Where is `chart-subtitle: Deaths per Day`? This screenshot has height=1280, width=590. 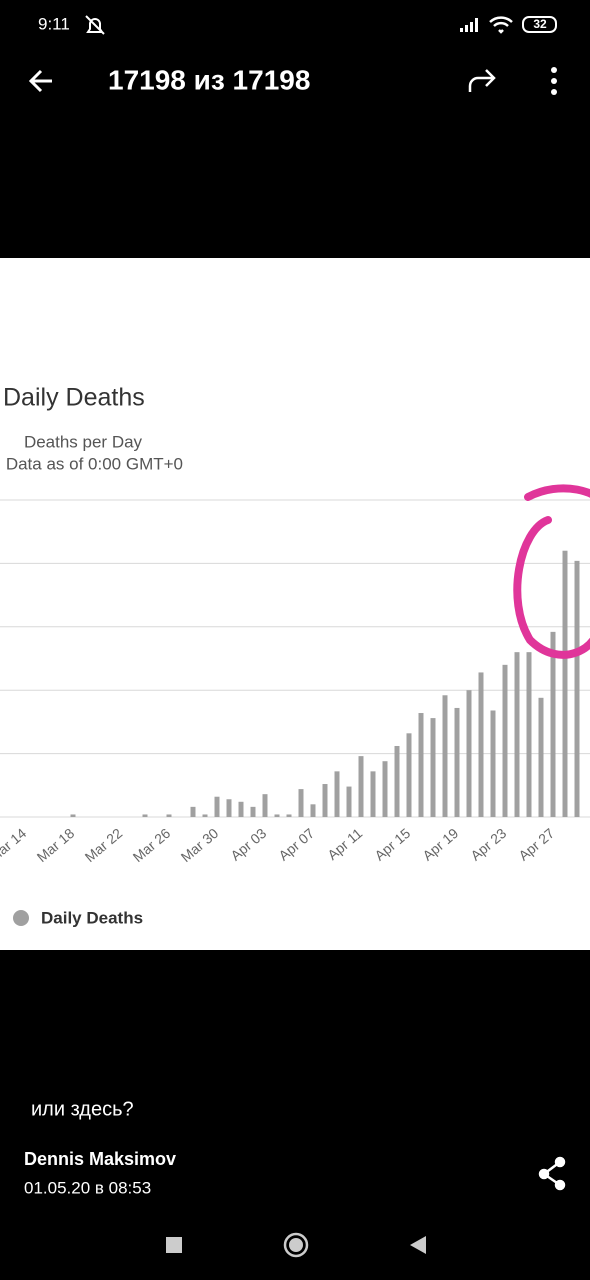 chart-subtitle: Deaths per Day is located at coordinates (83, 441).